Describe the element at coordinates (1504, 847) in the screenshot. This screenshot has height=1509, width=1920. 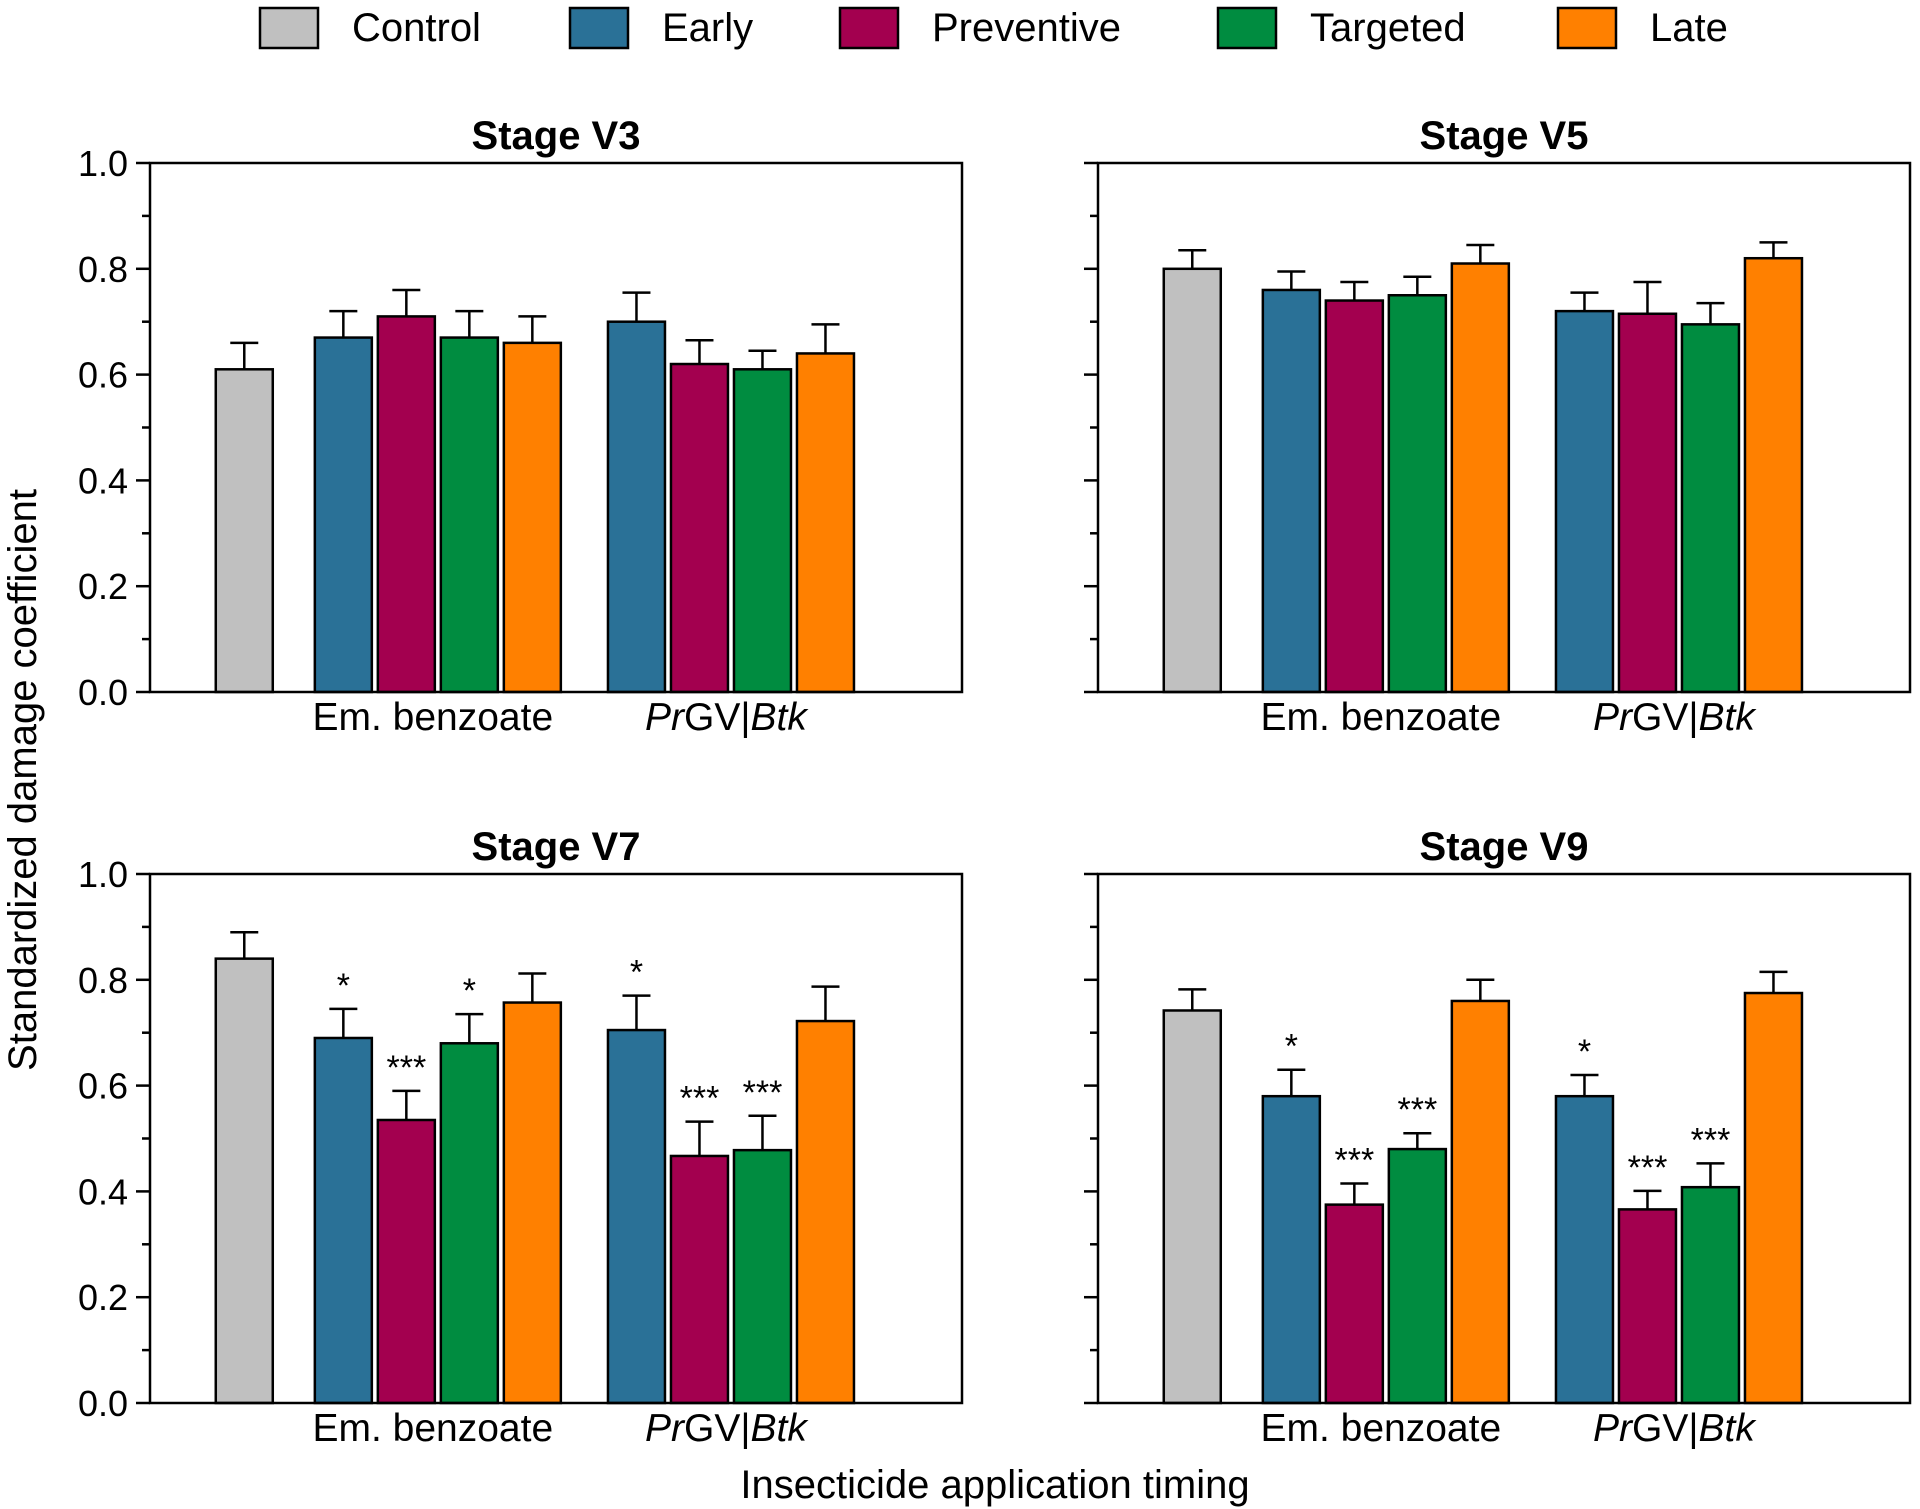
I see `panel-title: Stage V9` at that location.